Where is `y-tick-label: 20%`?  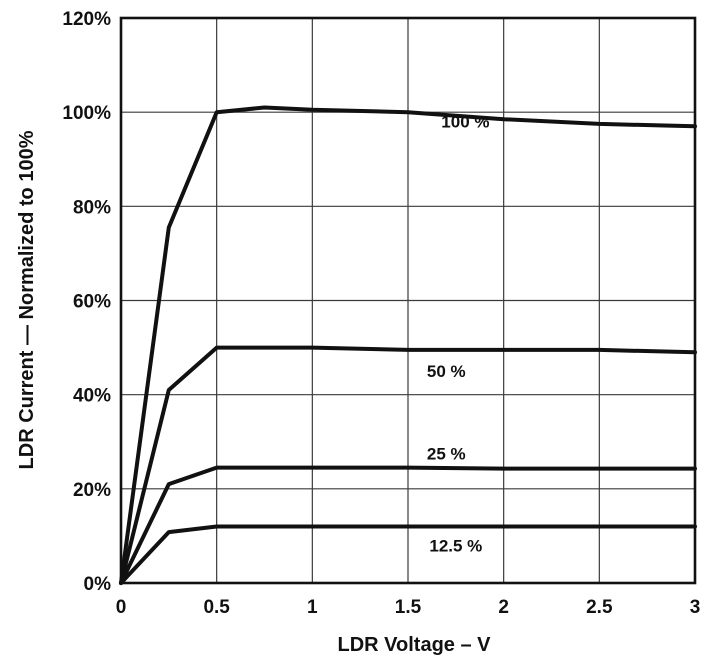 y-tick-label: 20% is located at coordinates (92, 490).